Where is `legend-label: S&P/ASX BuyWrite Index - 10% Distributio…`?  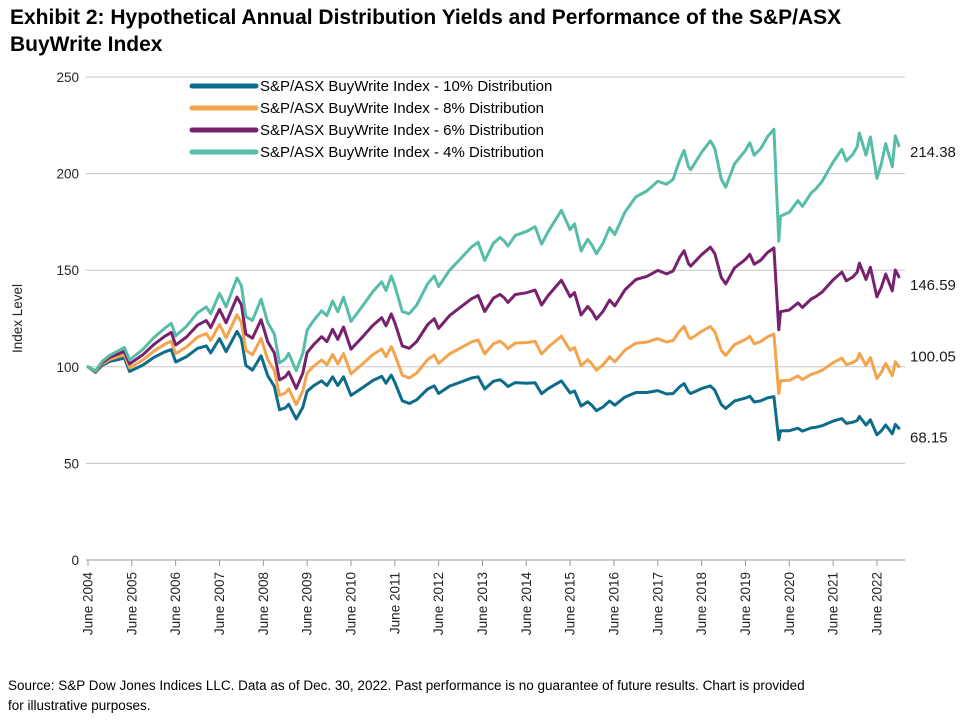 legend-label: S&P/ASX BuyWrite Index - 10% Distributio… is located at coordinates (406, 86).